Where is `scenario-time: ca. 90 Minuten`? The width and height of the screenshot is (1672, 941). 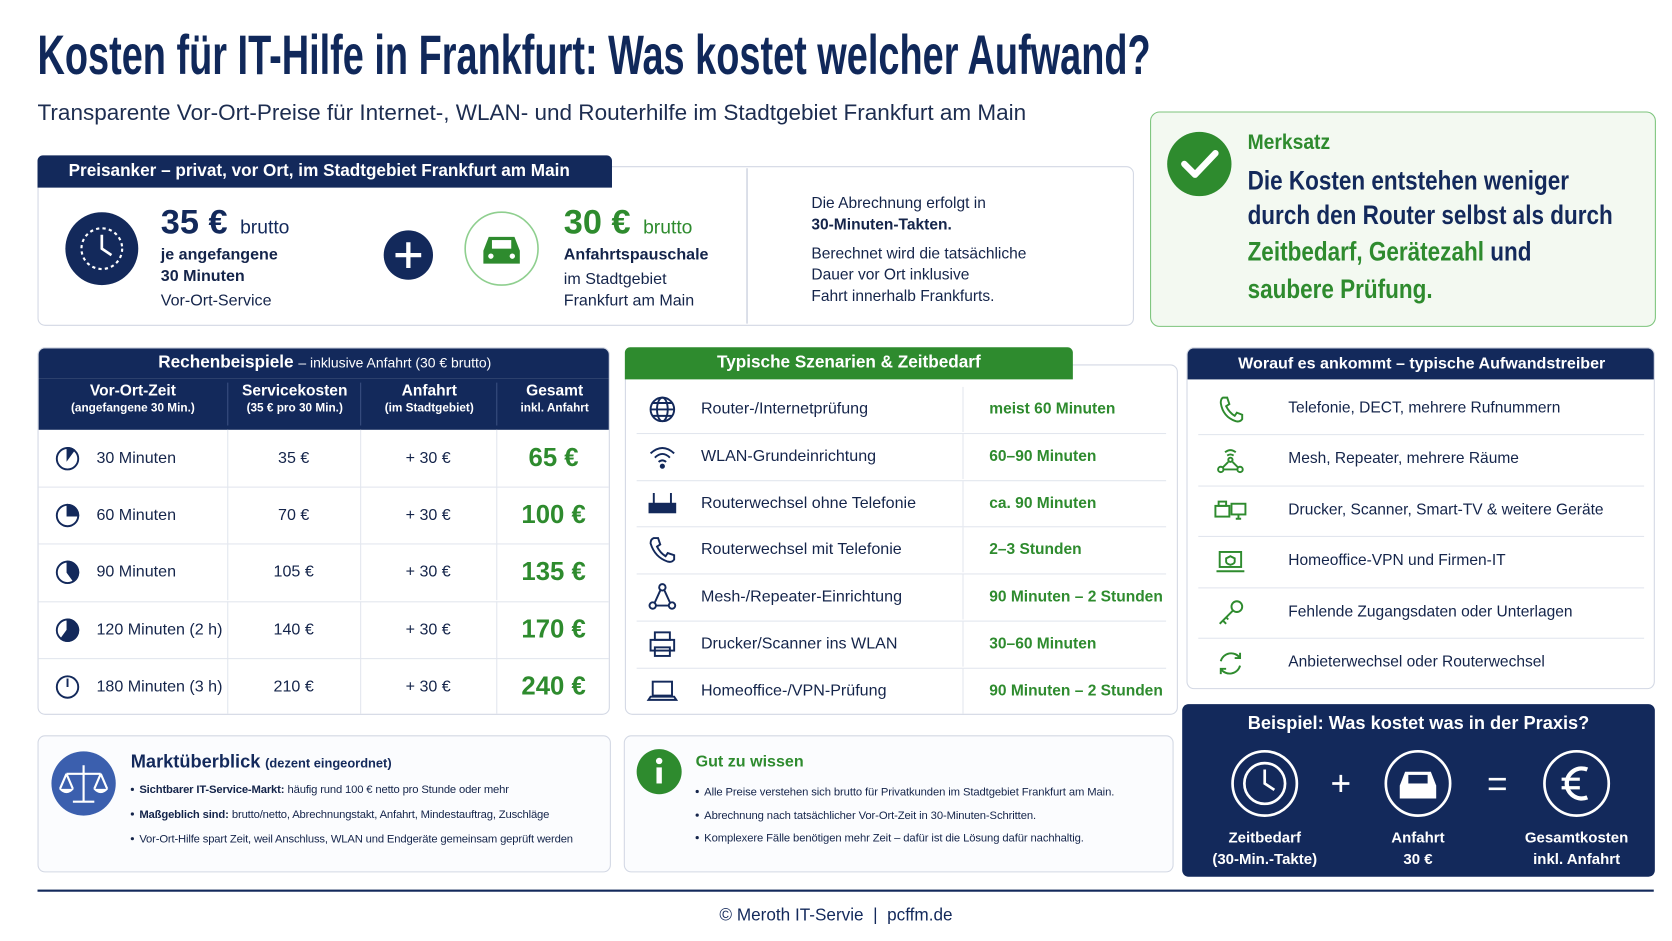
scenario-time: ca. 90 Minuten is located at coordinates (1043, 503).